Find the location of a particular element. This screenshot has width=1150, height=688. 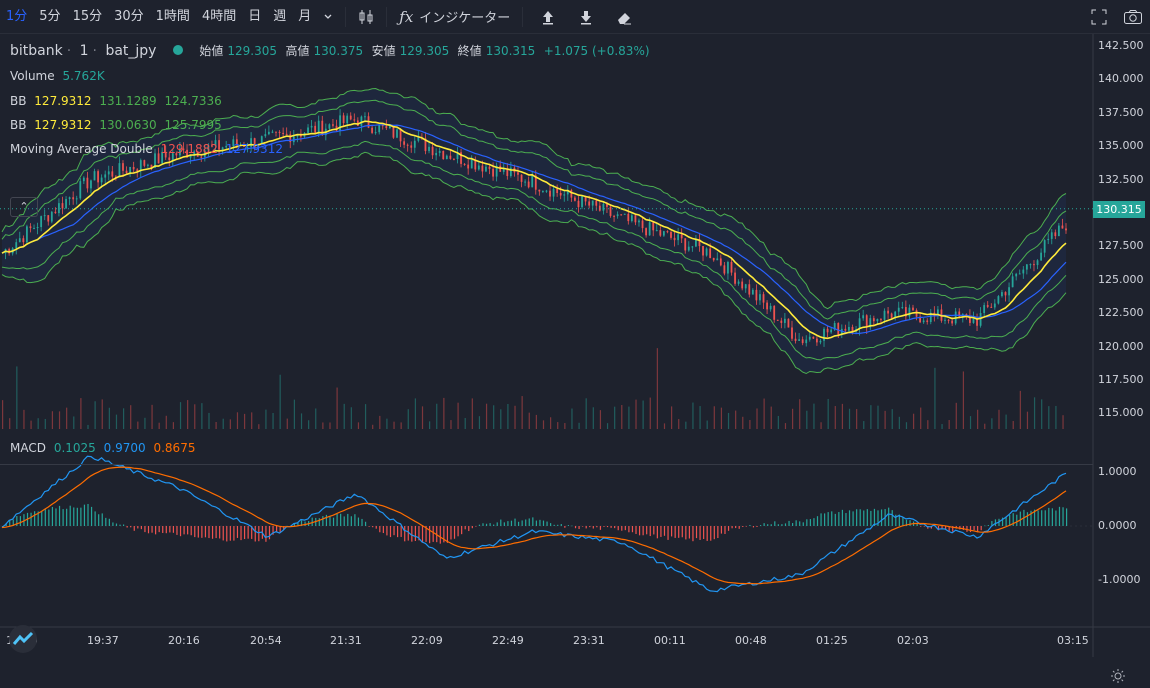

volume-legend: Volume 5.762K is located at coordinates (59, 76).